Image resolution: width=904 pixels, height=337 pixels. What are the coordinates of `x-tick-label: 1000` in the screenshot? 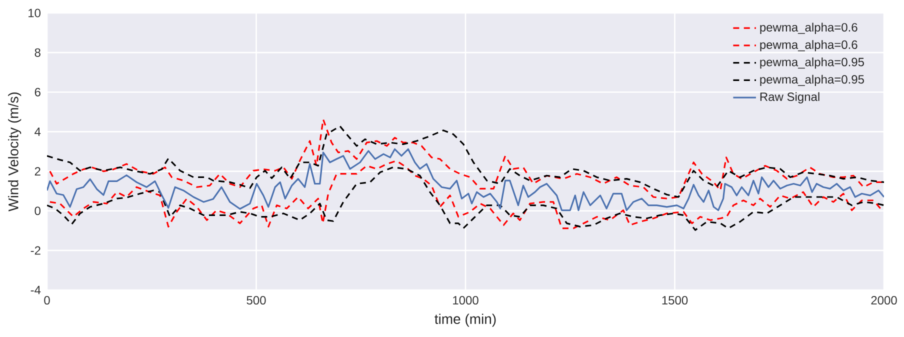 It's located at (465, 300).